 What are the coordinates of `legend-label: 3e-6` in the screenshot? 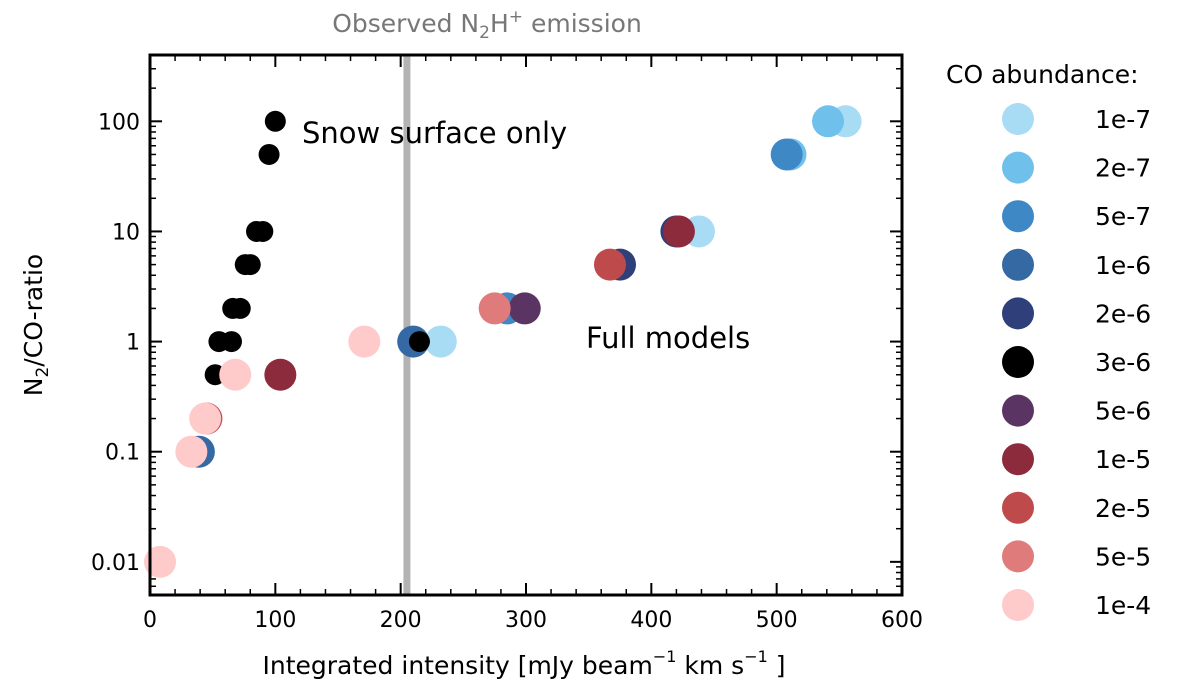 It's located at (1123, 362).